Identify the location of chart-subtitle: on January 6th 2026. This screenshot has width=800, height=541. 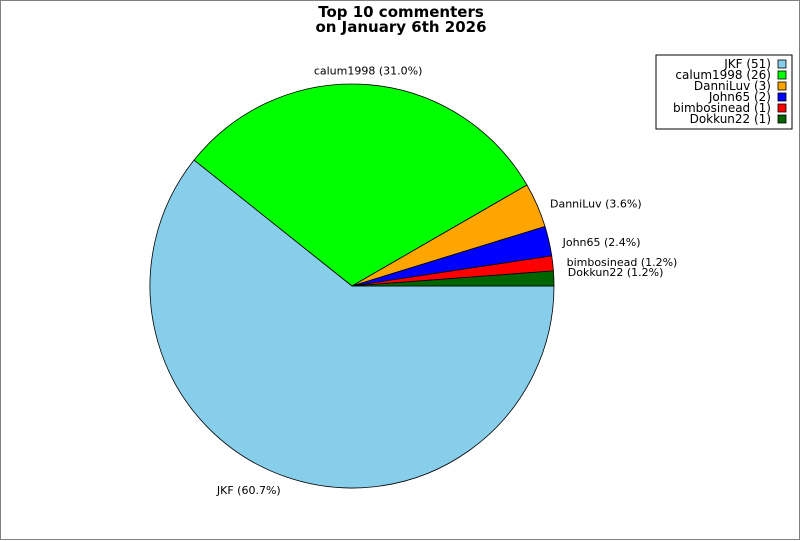
(400, 27).